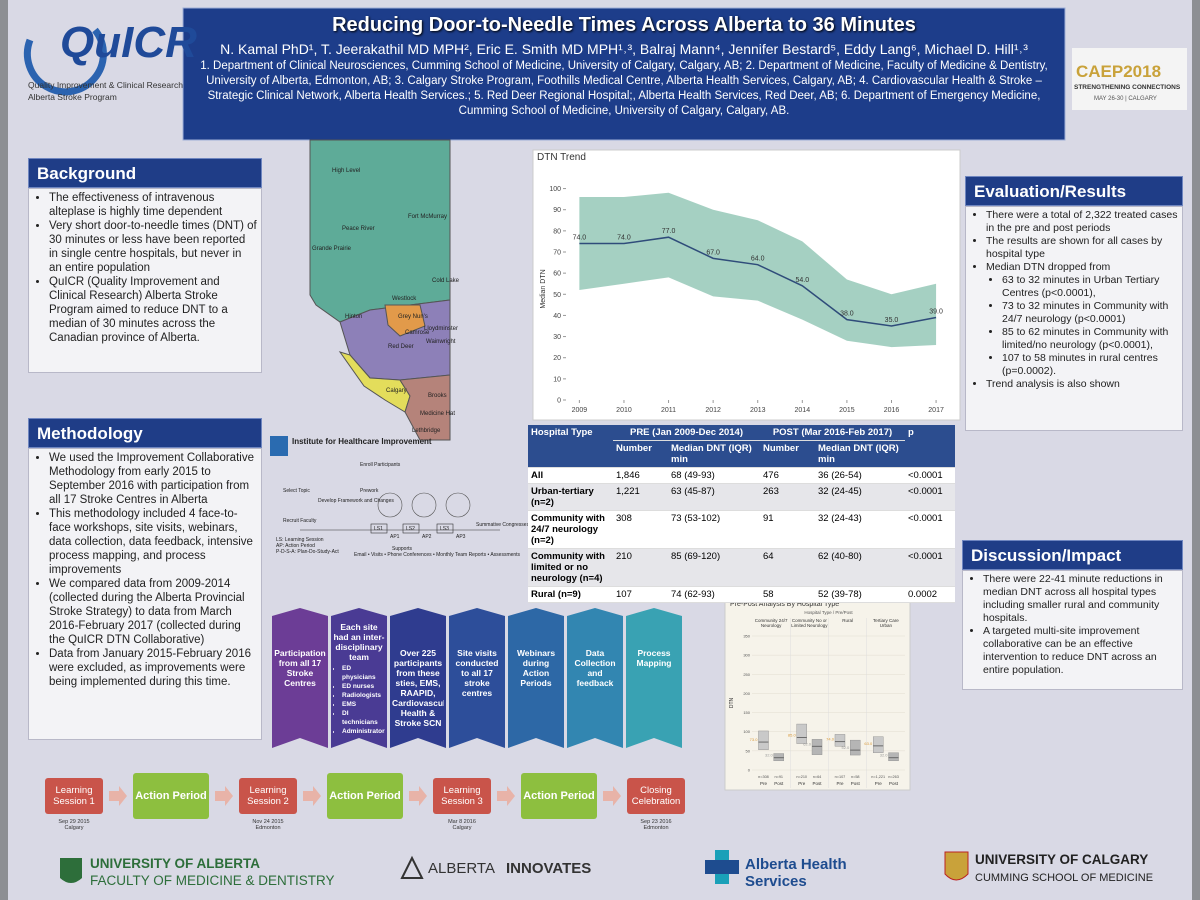 This screenshot has width=1200, height=900. Describe the element at coordinates (128, 42) in the screenshot. I see `logo-name: QuICR` at that location.